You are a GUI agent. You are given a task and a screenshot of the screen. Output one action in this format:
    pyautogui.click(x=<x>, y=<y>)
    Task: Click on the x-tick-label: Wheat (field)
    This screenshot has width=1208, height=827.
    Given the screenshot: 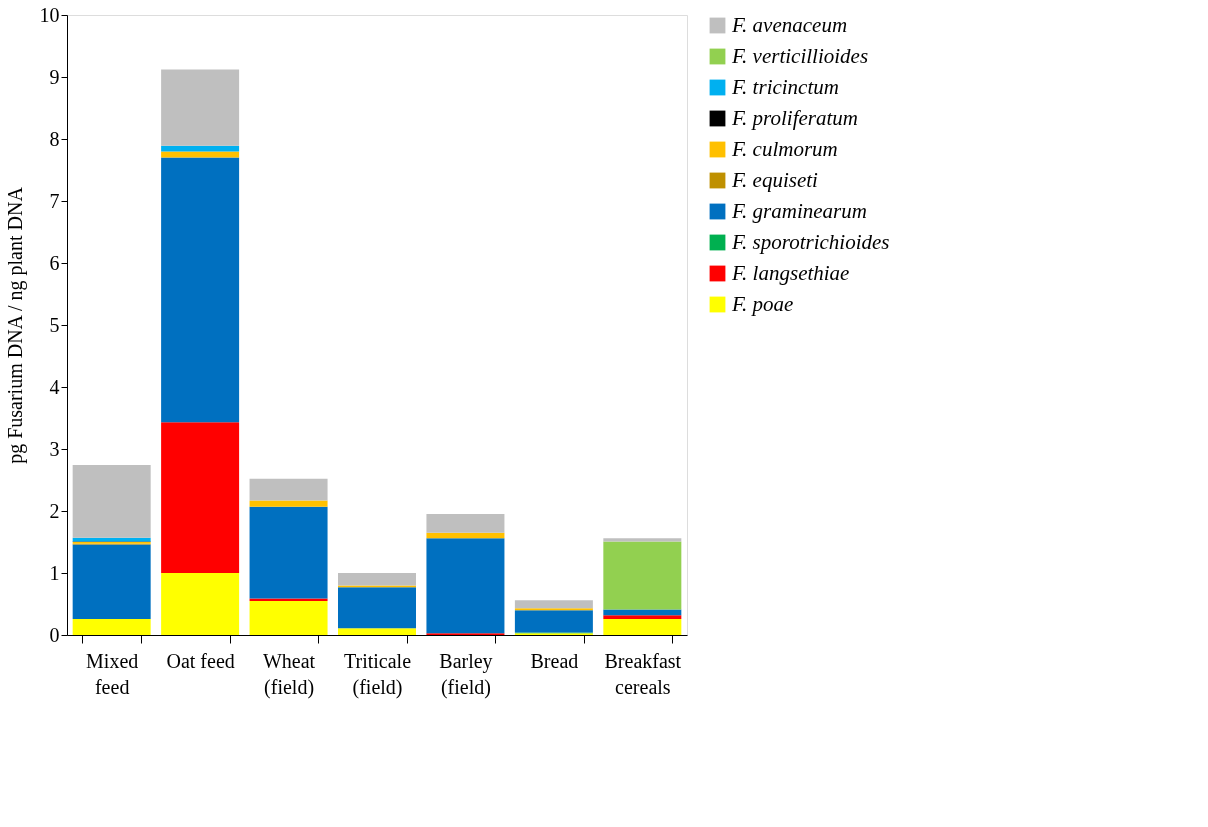 What is the action you would take?
    pyautogui.click(x=289, y=674)
    